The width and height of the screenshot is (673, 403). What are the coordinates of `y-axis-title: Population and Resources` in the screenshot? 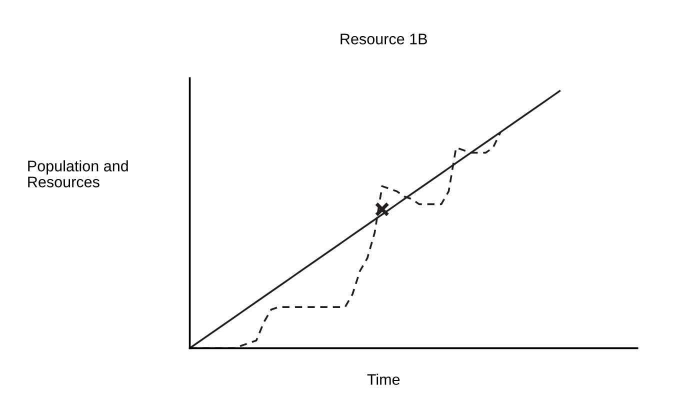 It's located at (78, 174).